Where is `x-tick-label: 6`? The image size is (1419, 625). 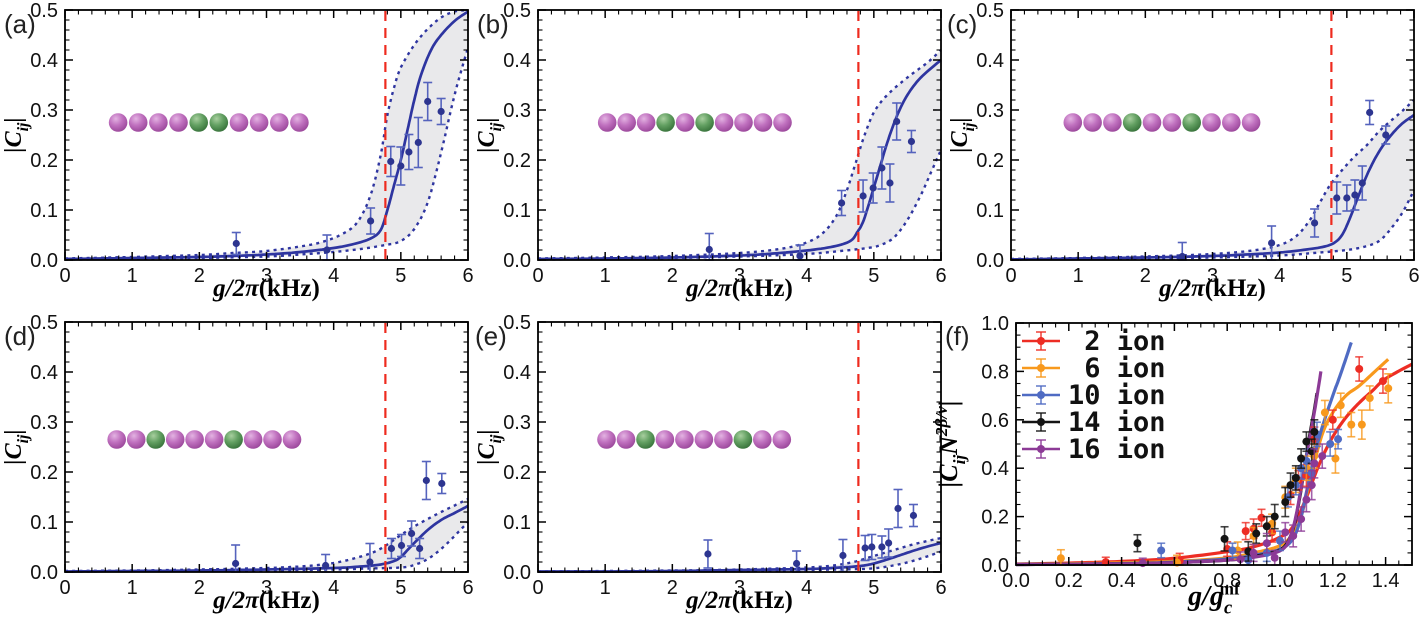 x-tick-label: 6 is located at coordinates (1413, 276).